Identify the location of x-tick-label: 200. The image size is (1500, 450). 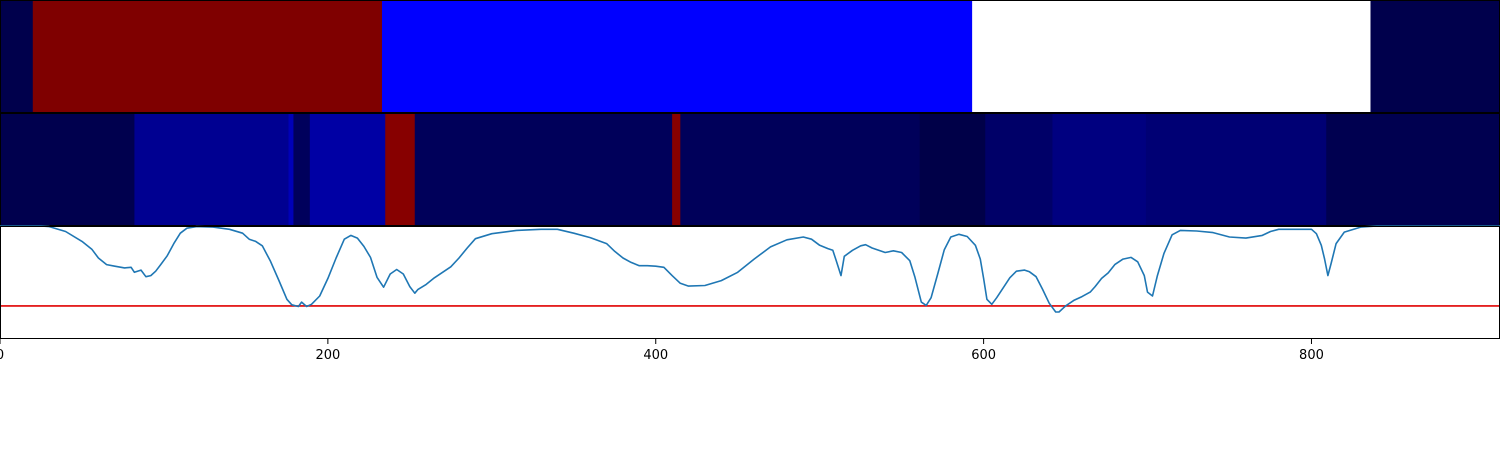
(327, 355).